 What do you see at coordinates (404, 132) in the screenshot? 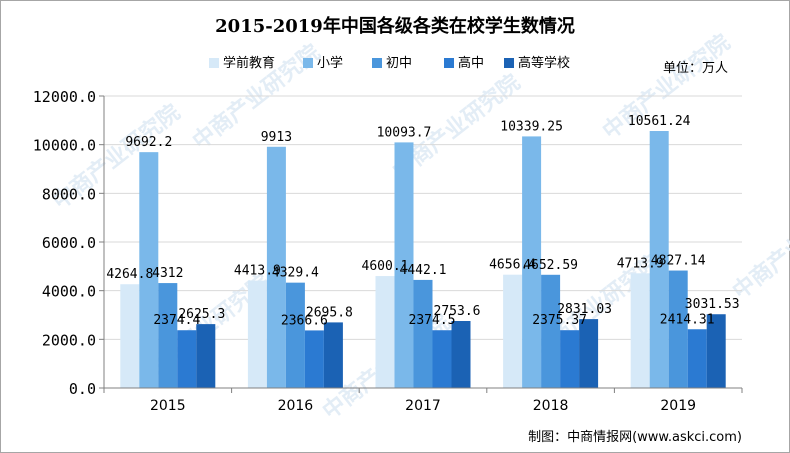
I see `data-label: 10093.7` at bounding box center [404, 132].